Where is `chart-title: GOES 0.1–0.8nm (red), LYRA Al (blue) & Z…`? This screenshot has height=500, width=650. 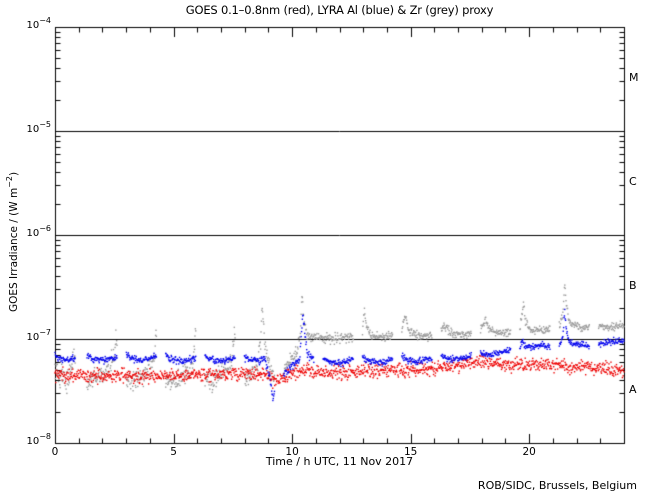
chart-title: GOES 0.1–0.8nm (red), LYRA Al (blue) & Z… is located at coordinates (339, 10).